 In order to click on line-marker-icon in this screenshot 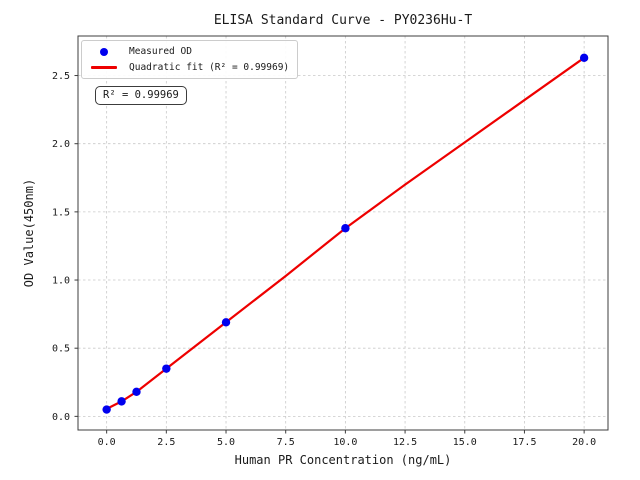, I will do `click(104, 67)`.